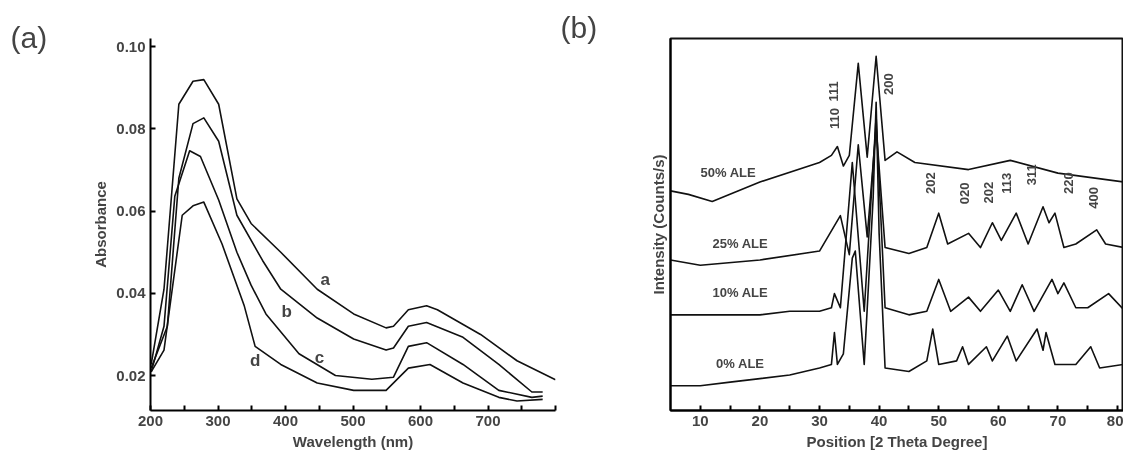  I want to click on x-tick-label: 600, so click(420, 420).